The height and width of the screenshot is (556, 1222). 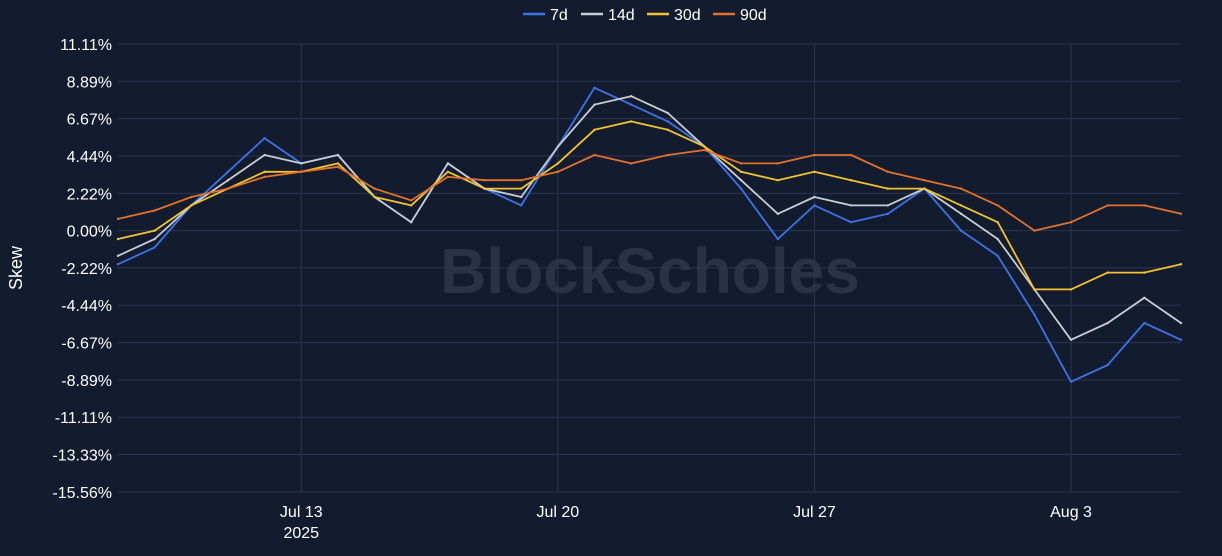 I want to click on legend-label: 14d, so click(x=621, y=15).